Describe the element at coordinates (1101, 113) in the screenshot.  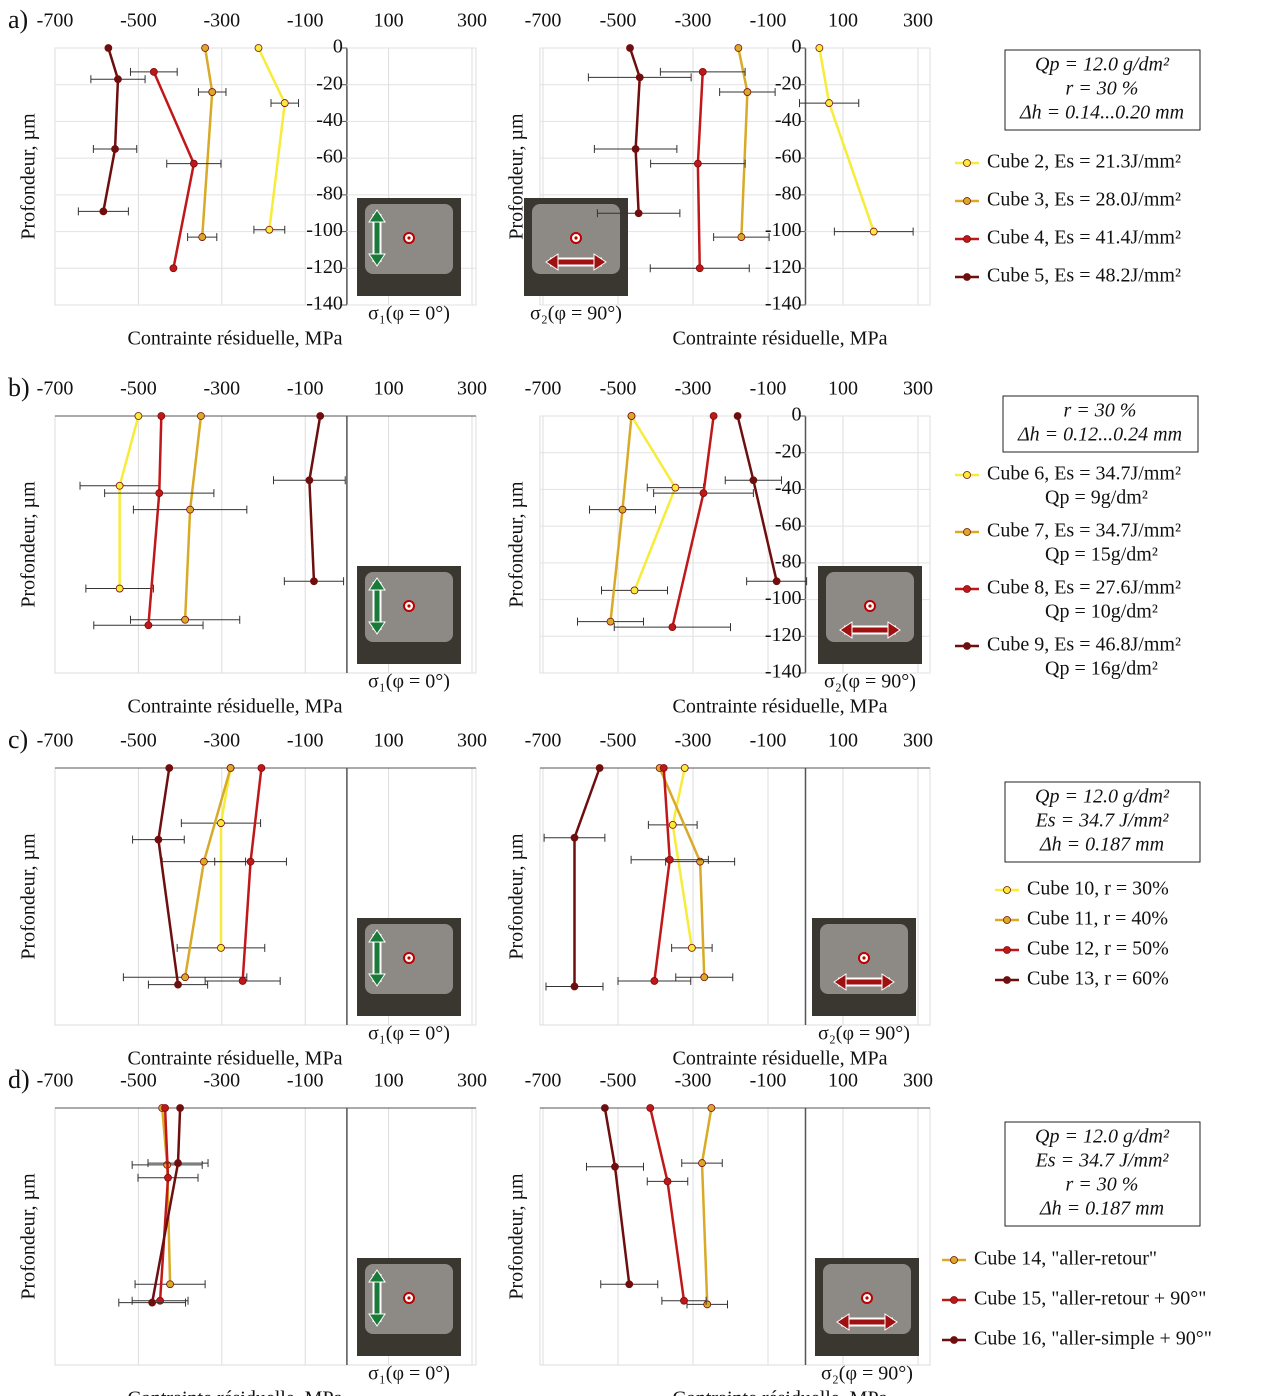
I see `info-line: Δh = 0.14...0.20 mm` at that location.